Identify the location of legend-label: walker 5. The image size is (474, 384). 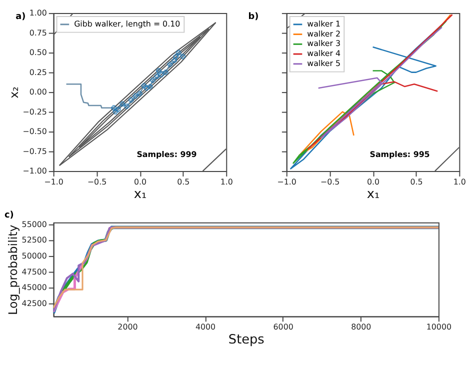
(324, 63).